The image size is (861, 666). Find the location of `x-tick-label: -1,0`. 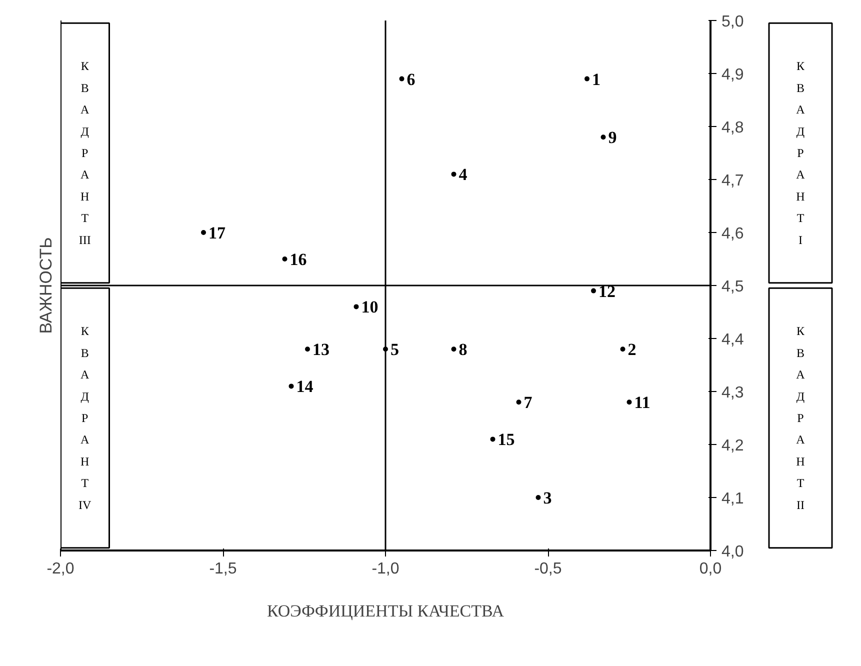

x-tick-label: -1,0 is located at coordinates (386, 569).